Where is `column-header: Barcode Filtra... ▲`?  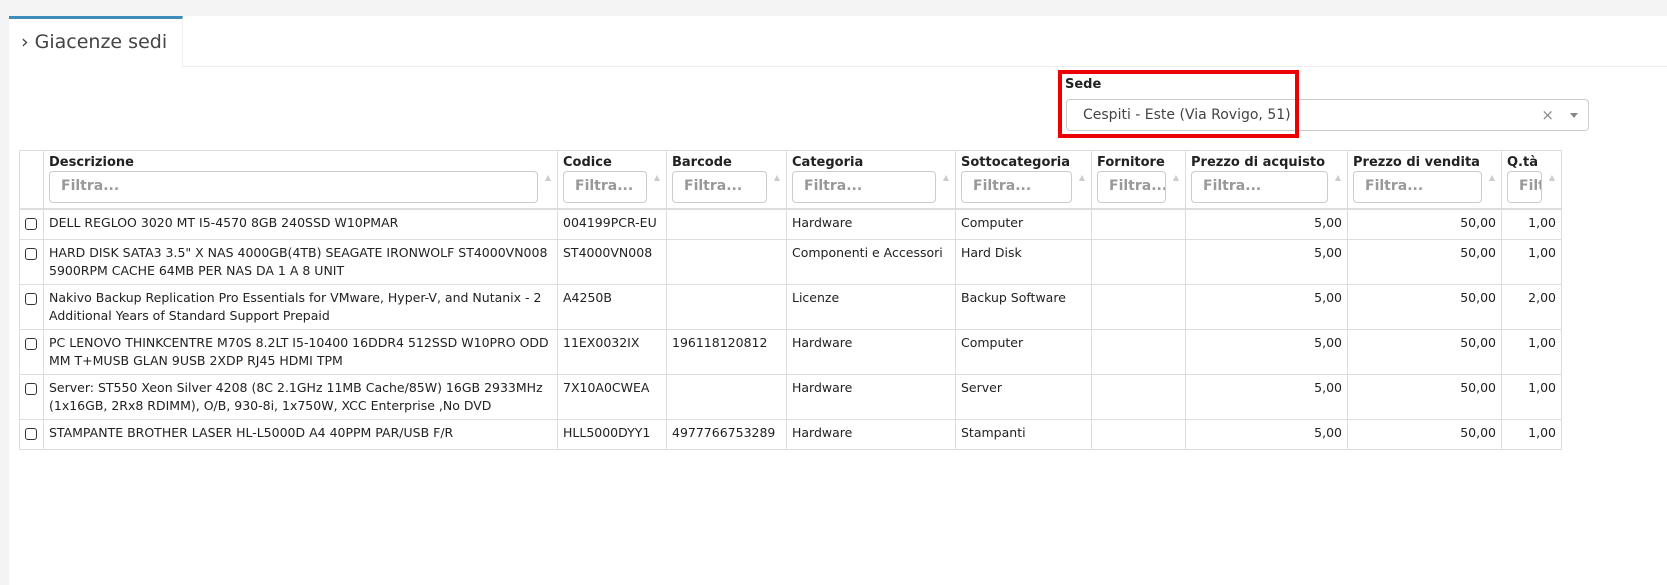 column-header: Barcode Filtra... ▲ is located at coordinates (726, 180).